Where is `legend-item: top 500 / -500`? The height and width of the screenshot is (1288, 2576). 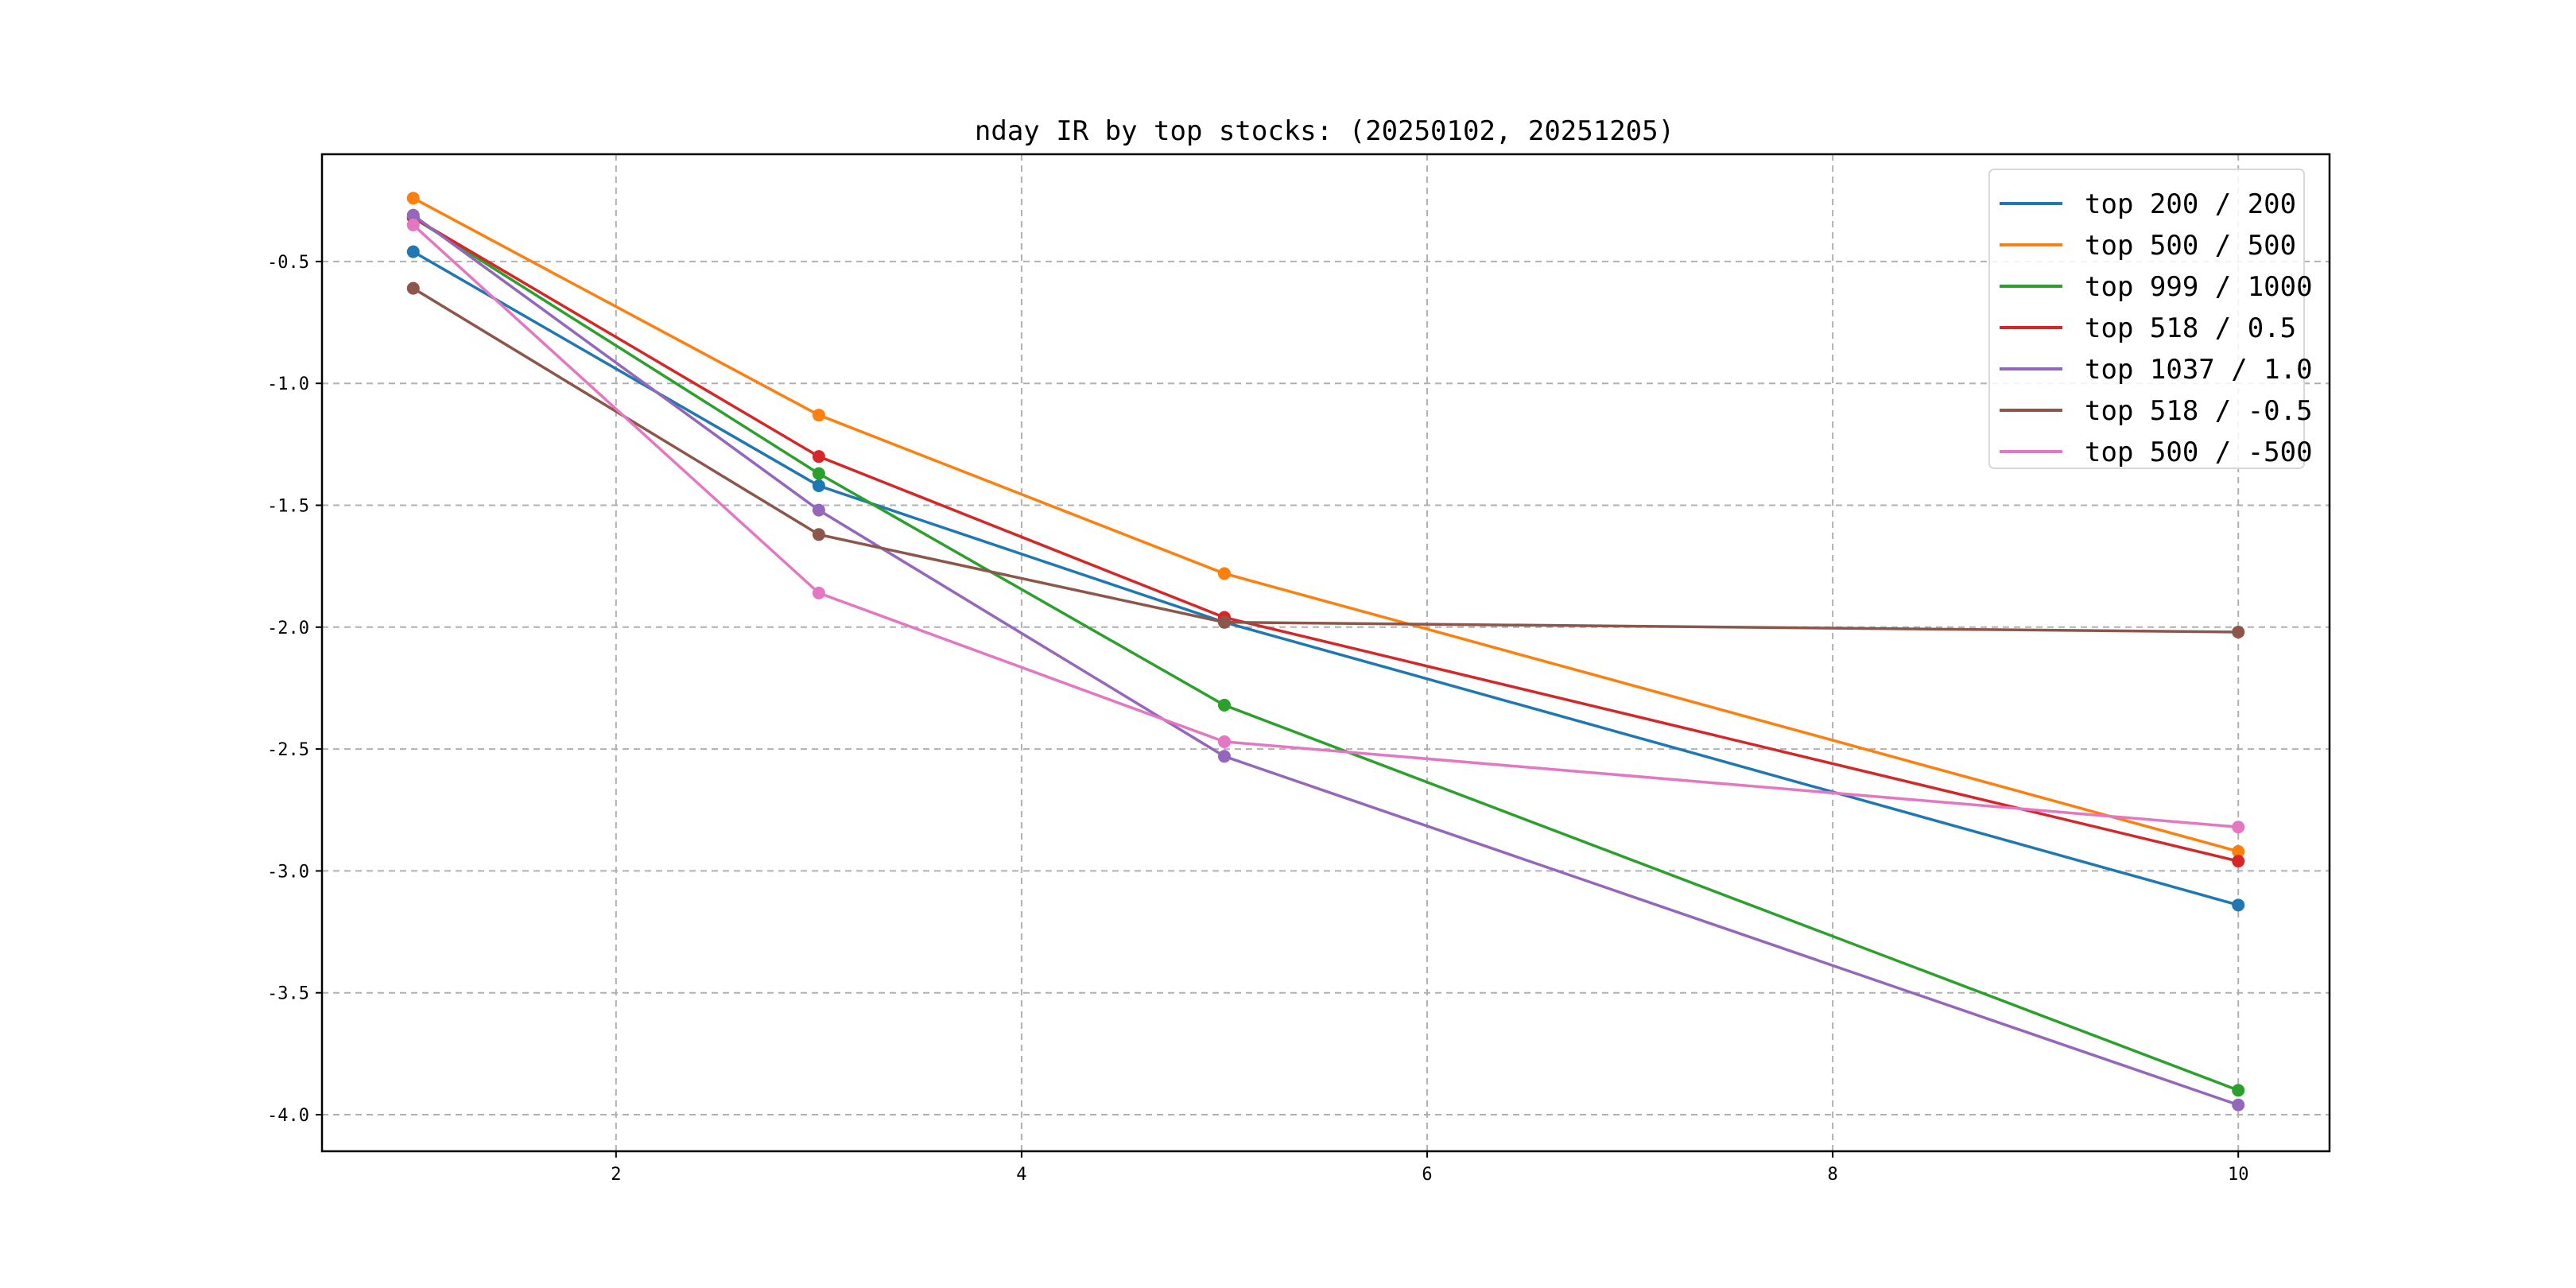 legend-item: top 500 / -500 is located at coordinates (2157, 452).